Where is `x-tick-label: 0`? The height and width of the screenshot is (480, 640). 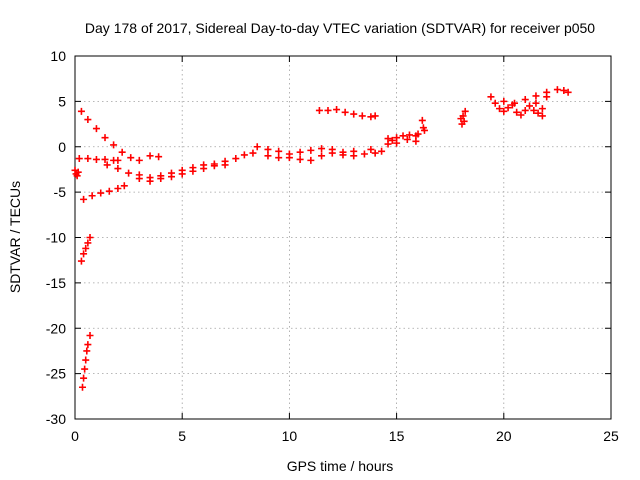
x-tick-label: 0 is located at coordinates (75, 436).